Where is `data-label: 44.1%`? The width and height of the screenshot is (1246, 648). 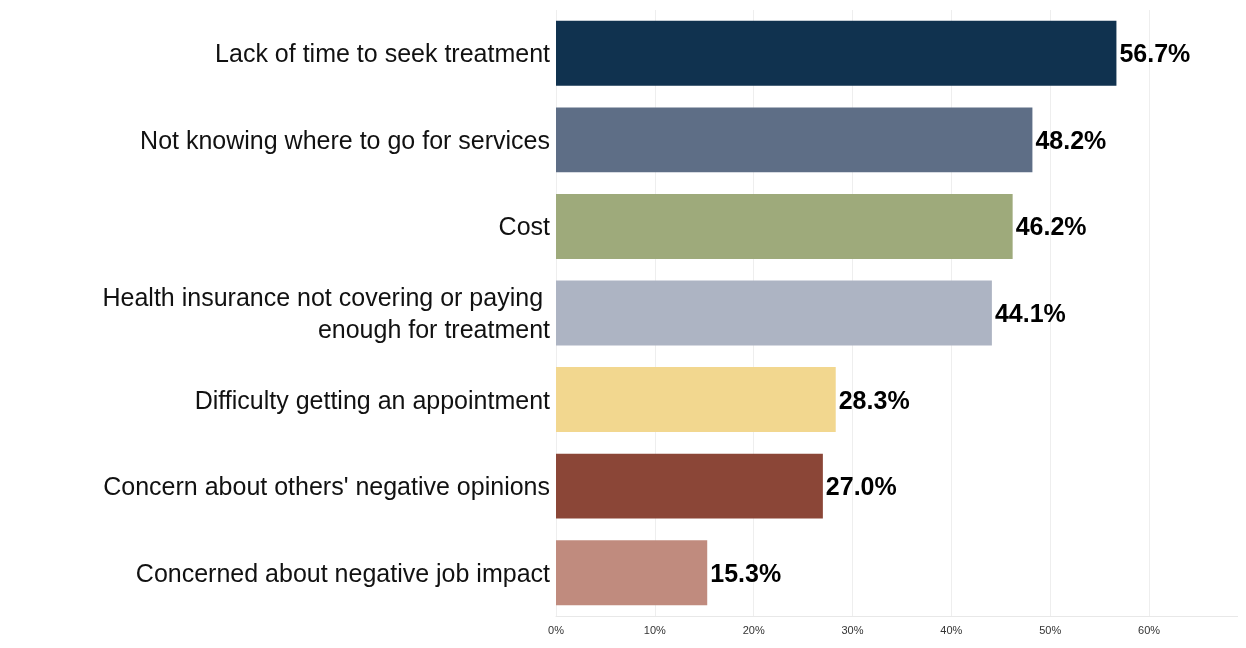 data-label: 44.1% is located at coordinates (1030, 313).